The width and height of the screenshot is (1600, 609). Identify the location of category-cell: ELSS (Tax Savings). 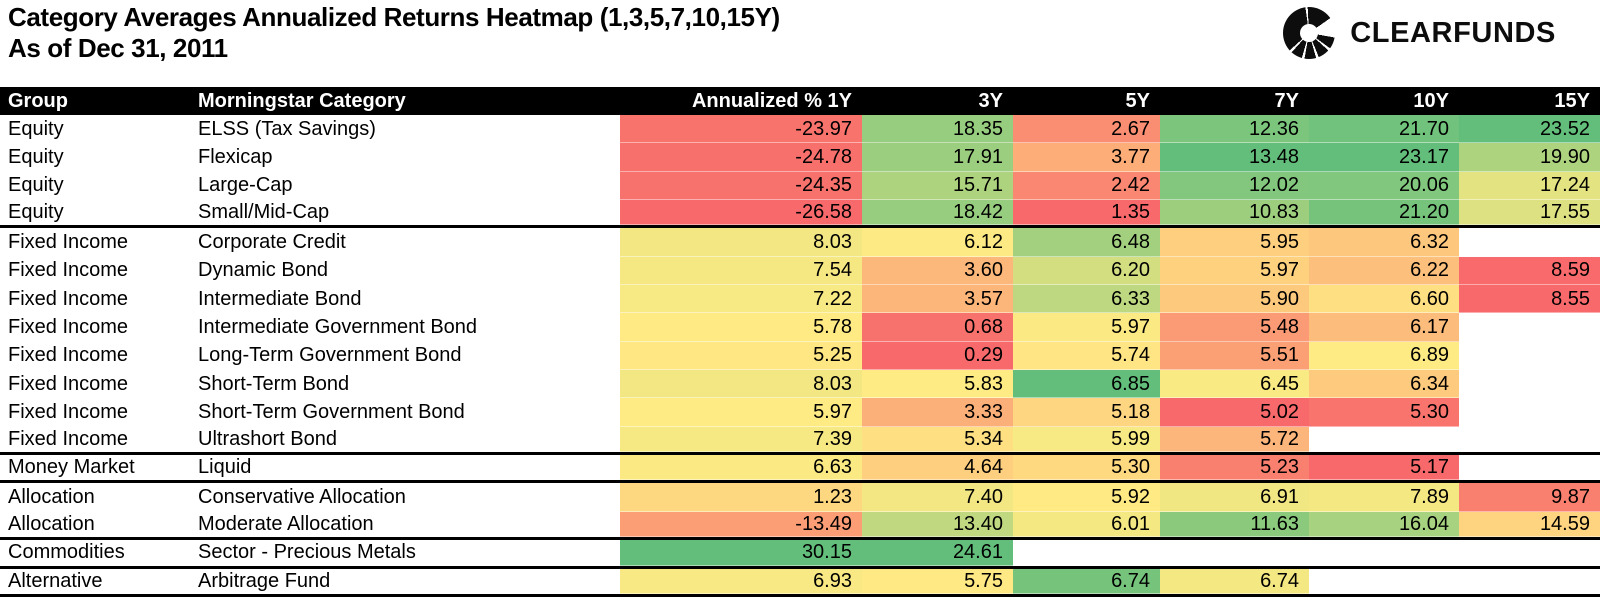
(287, 128).